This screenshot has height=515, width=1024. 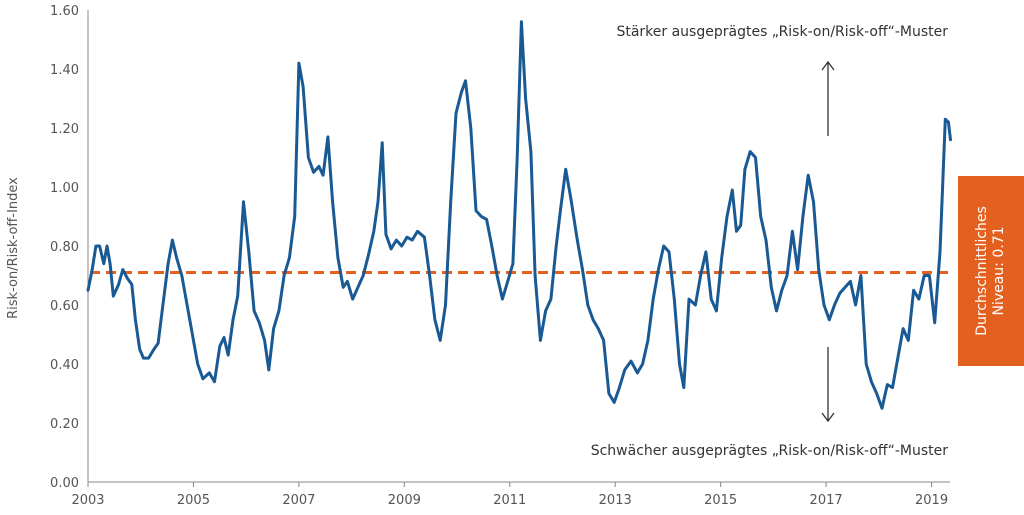 I want to click on average-level-label: Durchschnittliches Niveau: 0.71, so click(x=991, y=271).